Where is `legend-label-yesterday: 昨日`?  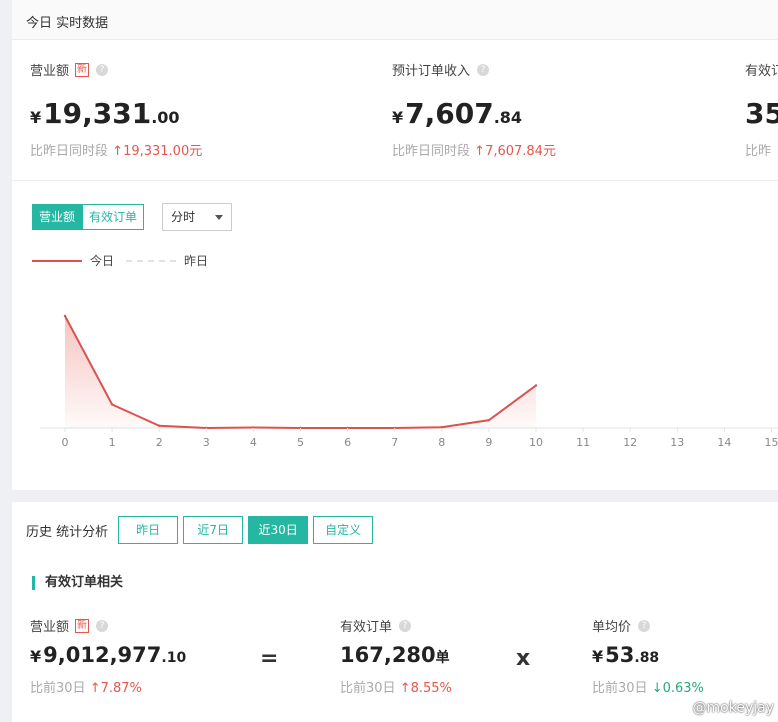 legend-label-yesterday: 昨日 is located at coordinates (196, 261).